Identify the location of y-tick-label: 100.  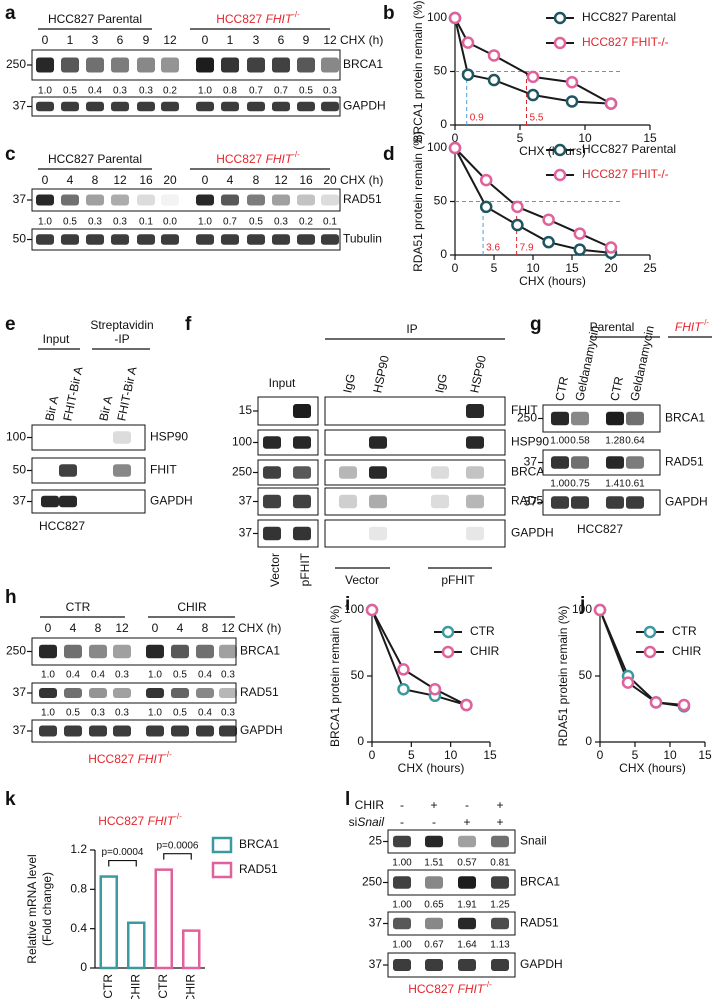
(437, 147).